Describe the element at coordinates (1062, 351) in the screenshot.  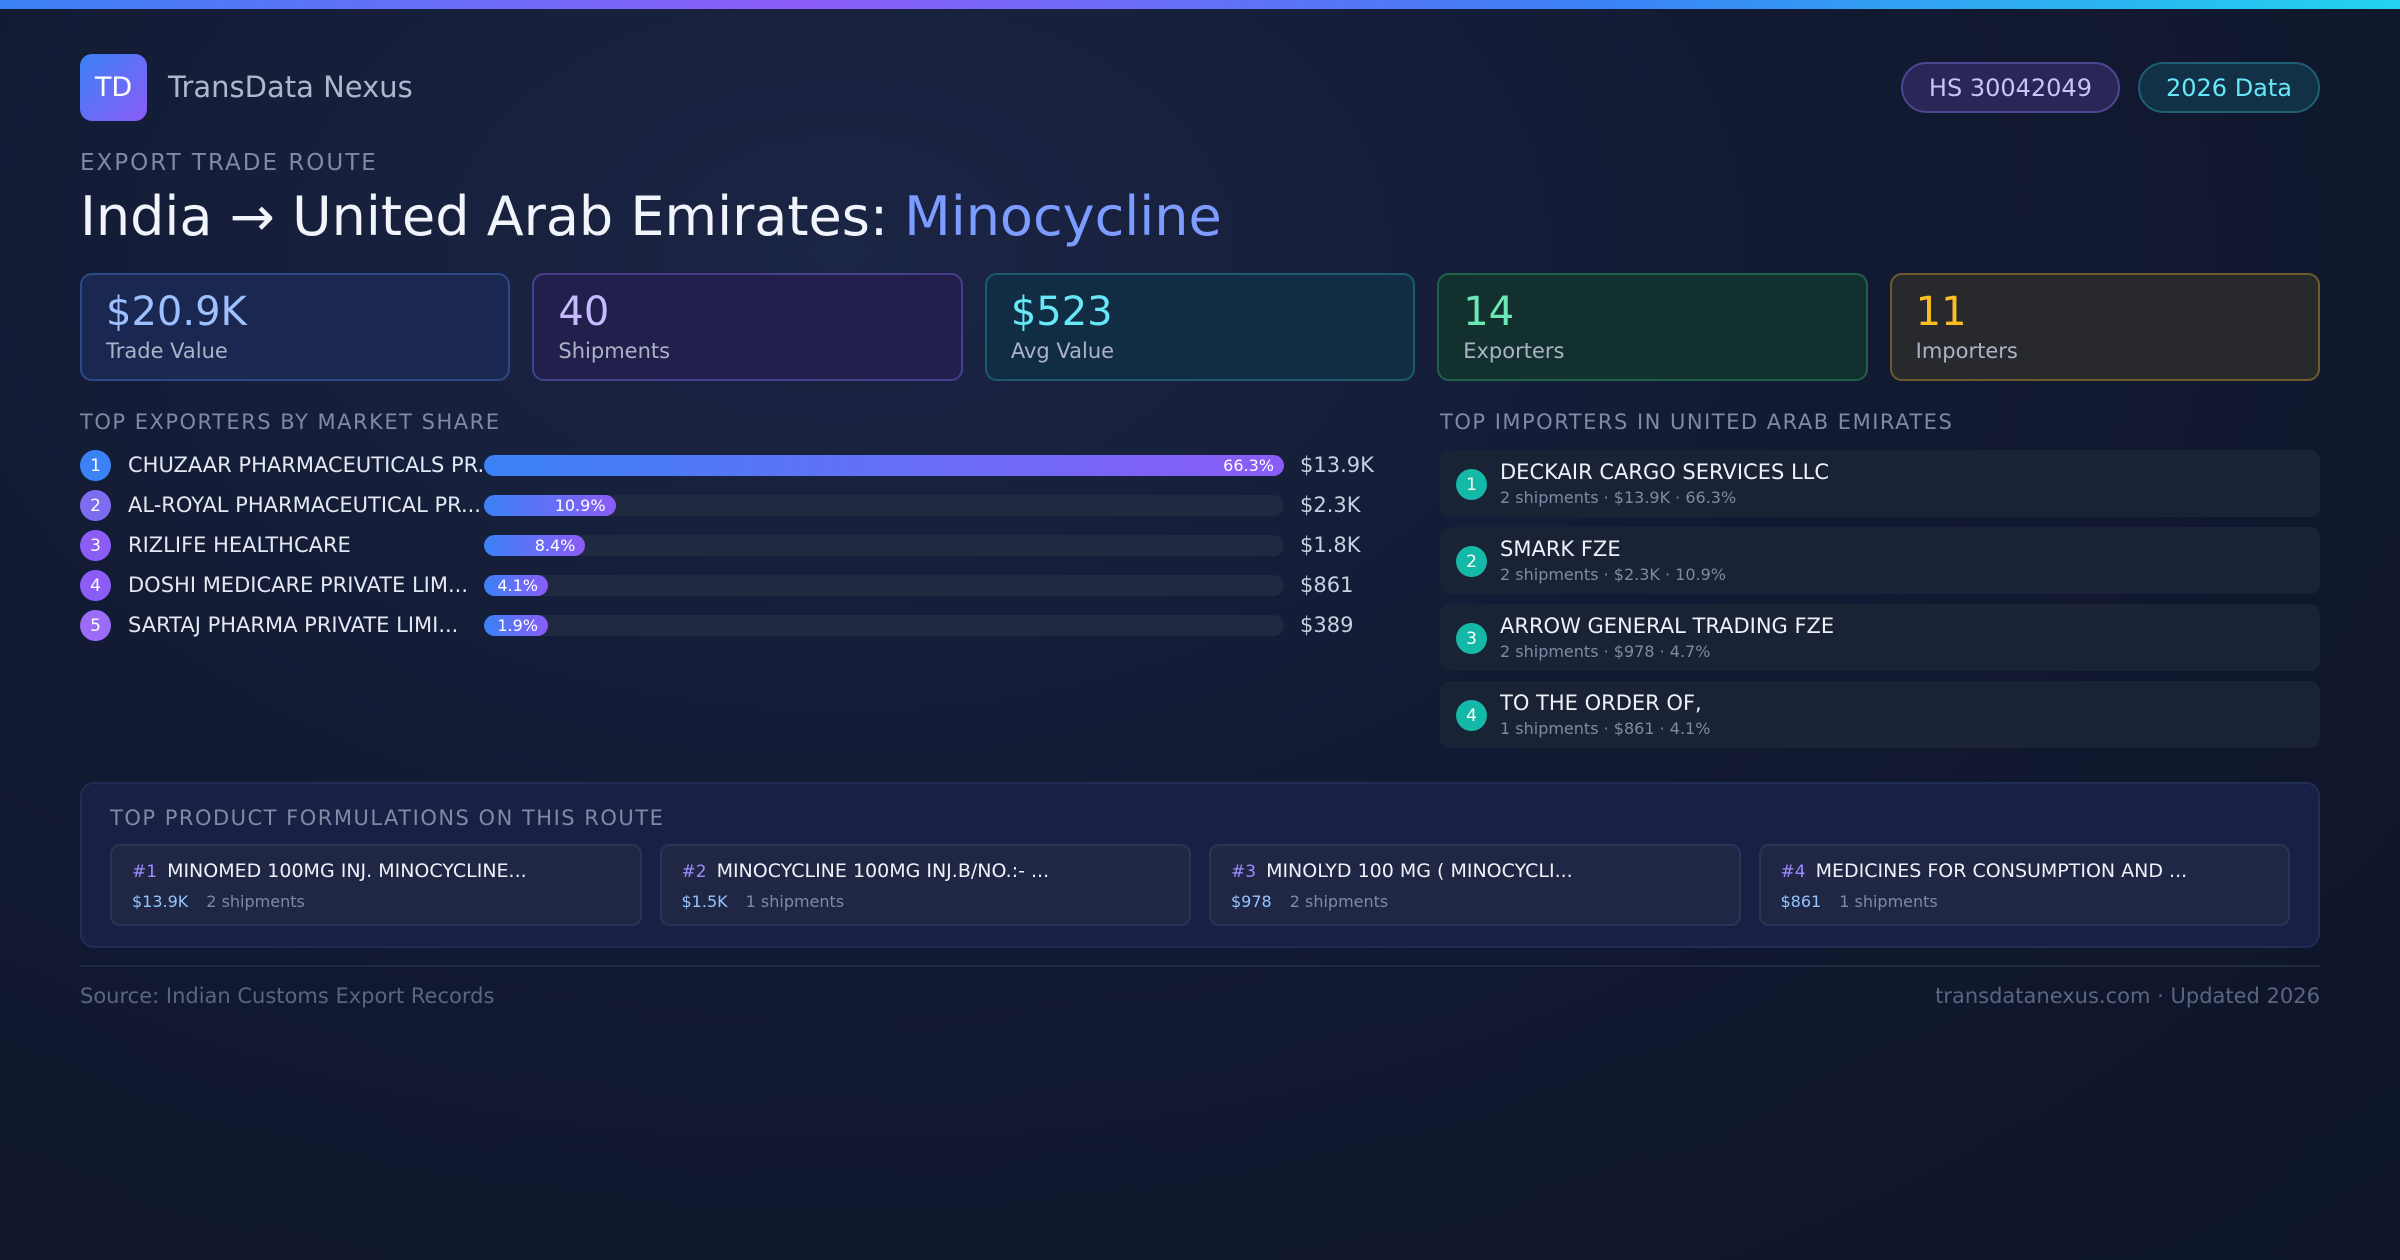
I see `kpi-label: Avg Value` at that location.